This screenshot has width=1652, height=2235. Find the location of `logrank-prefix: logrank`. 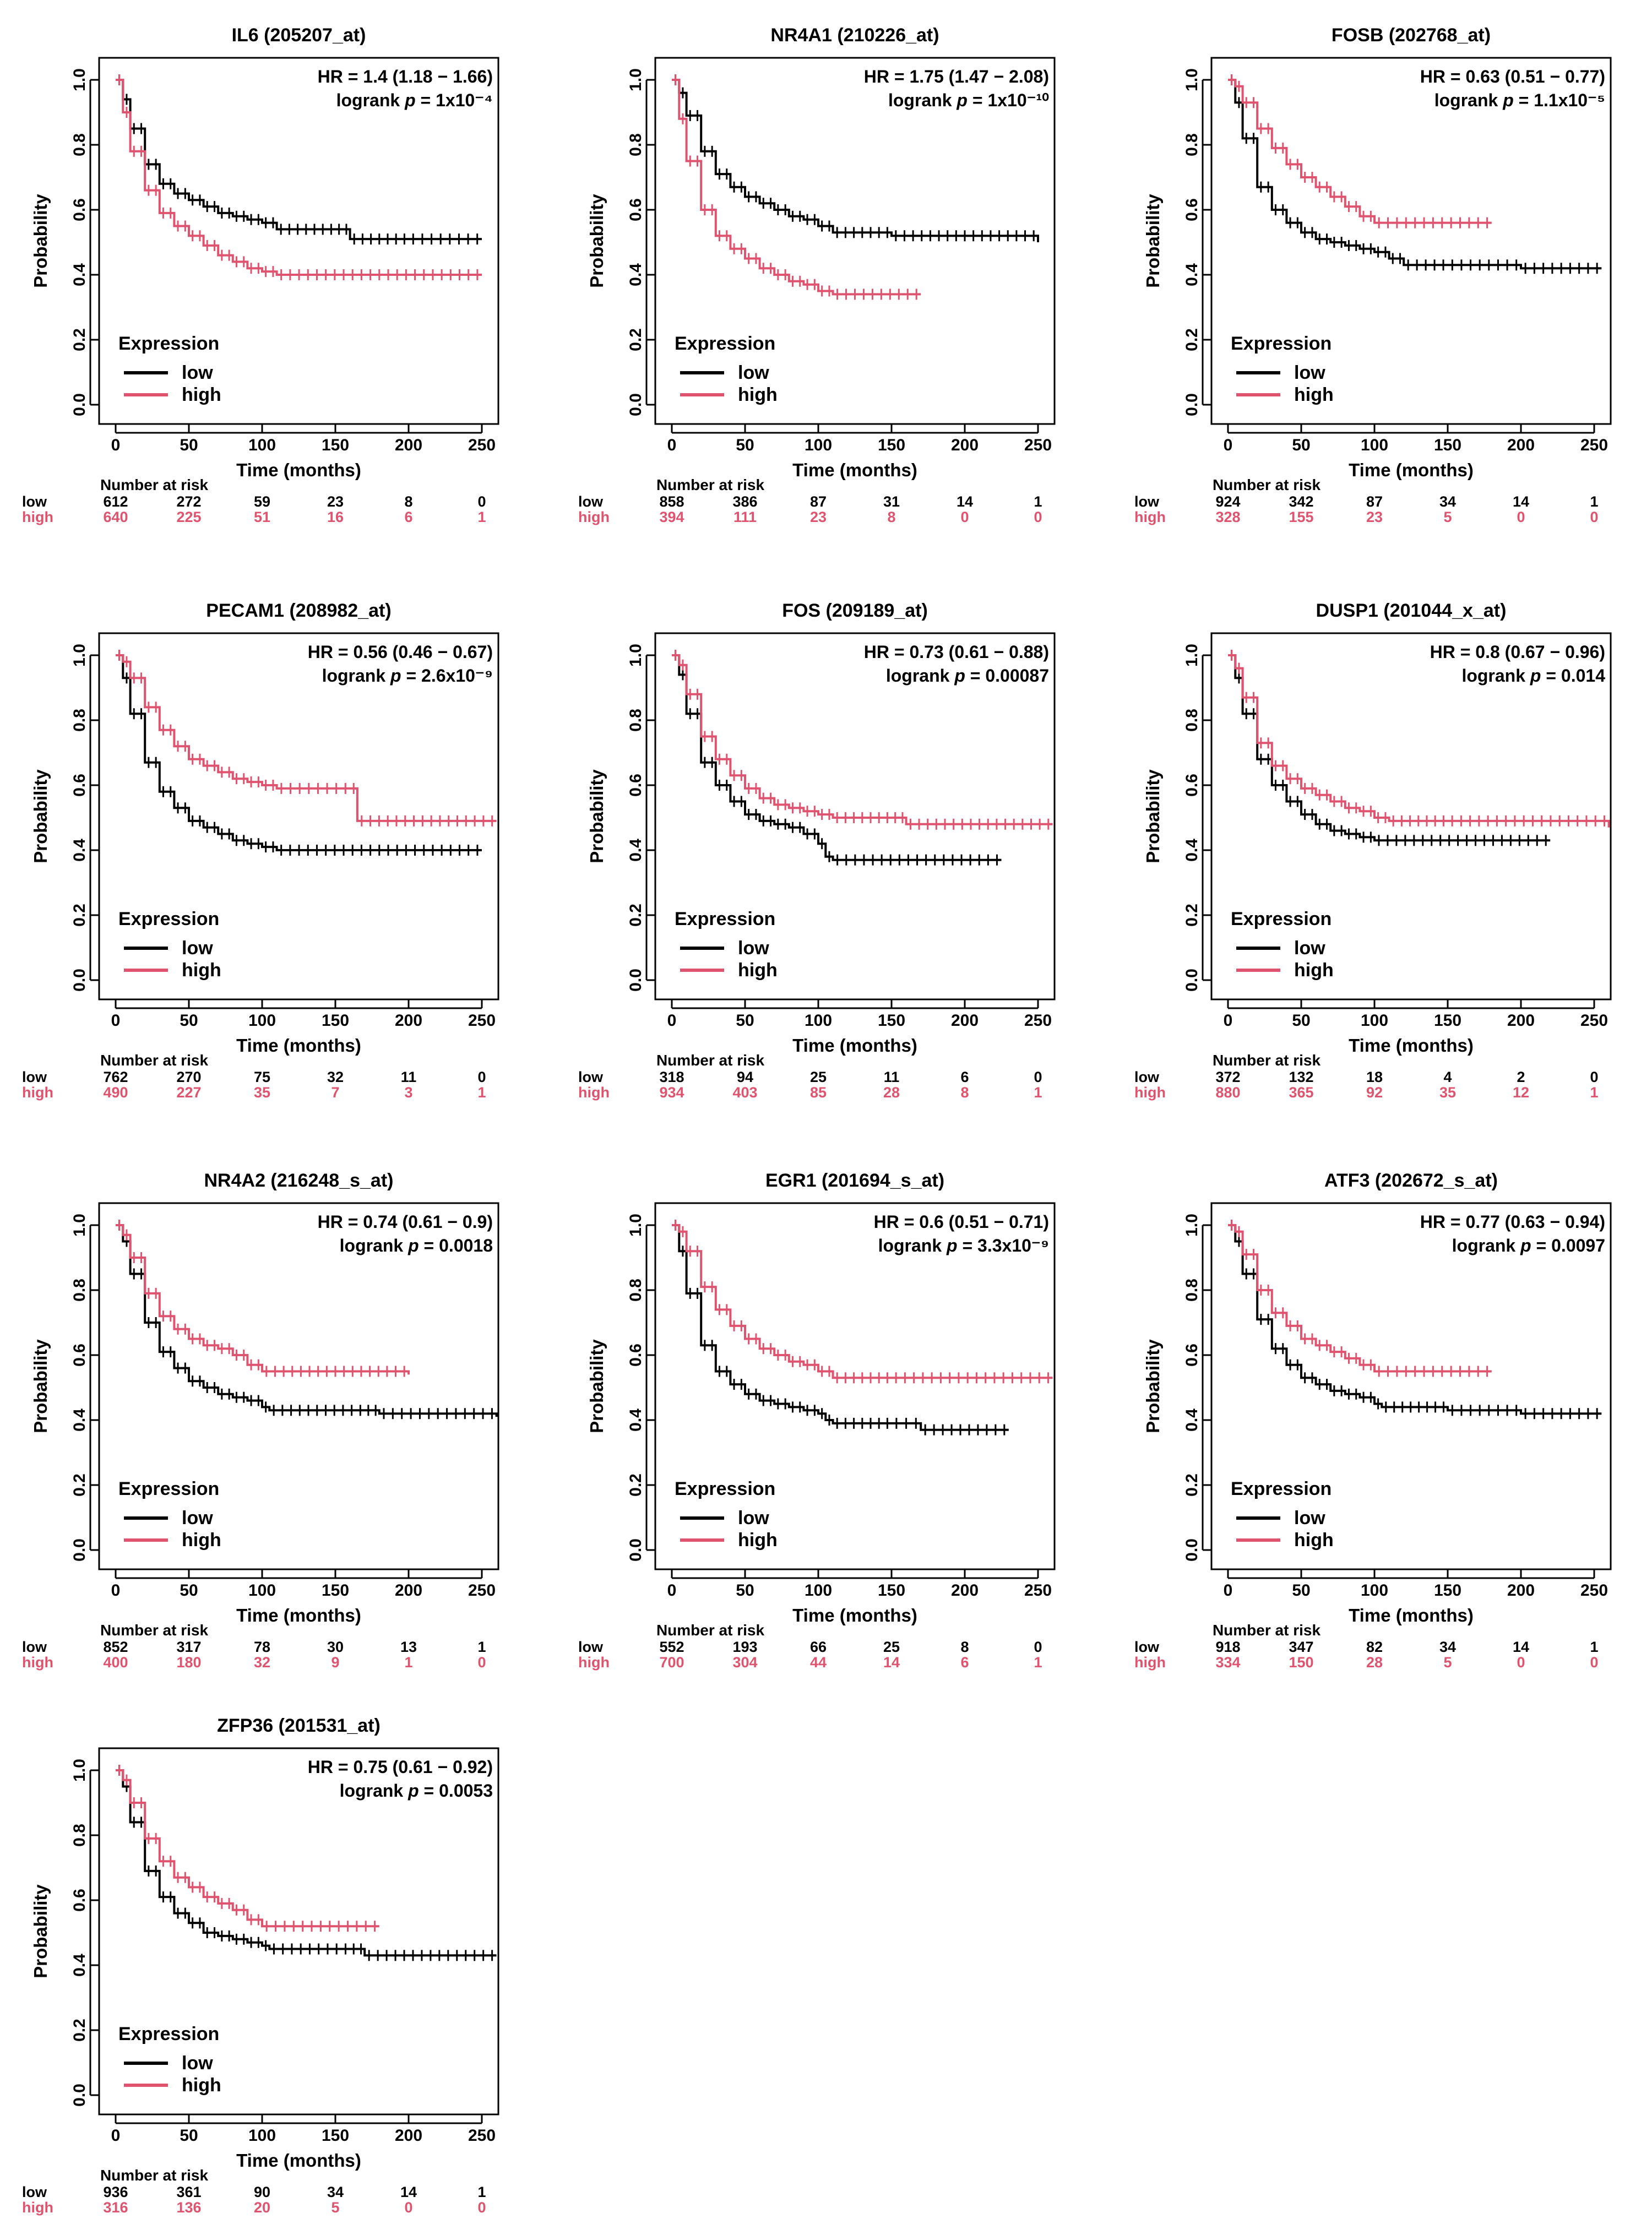

logrank-prefix: logrank is located at coordinates (1486, 1245).